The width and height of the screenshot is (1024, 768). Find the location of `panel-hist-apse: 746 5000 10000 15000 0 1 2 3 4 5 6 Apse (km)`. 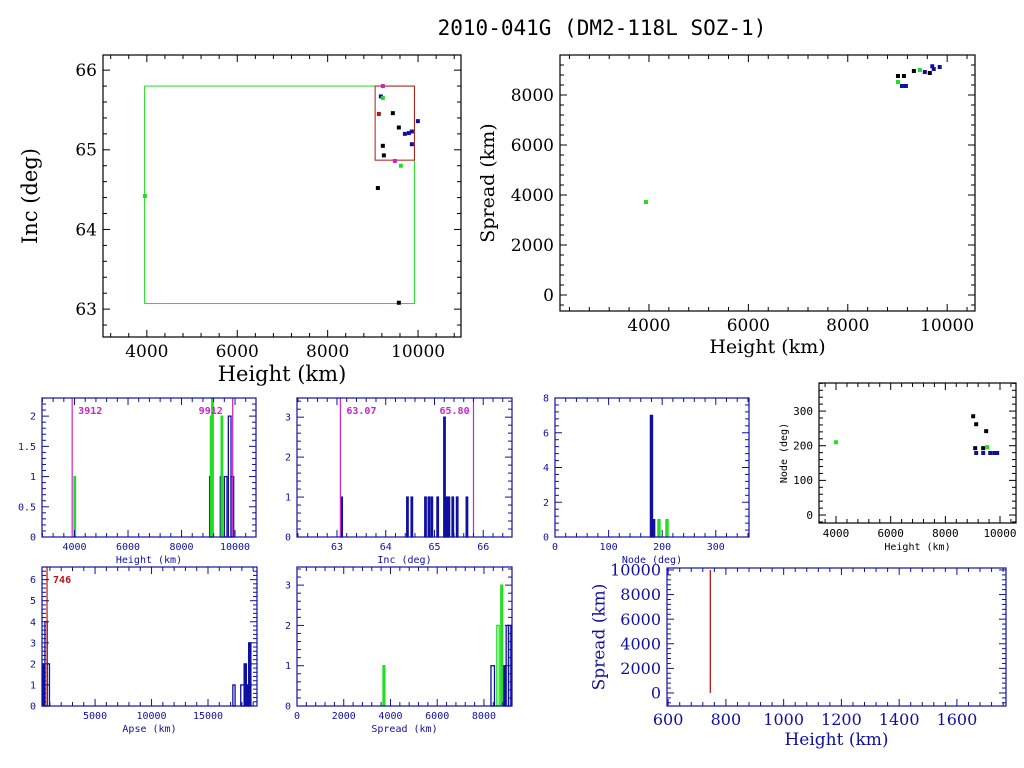

panel-hist-apse: 746 5000 10000 15000 0 1 2 3 4 5 6 Apse (km) is located at coordinates (144, 650).